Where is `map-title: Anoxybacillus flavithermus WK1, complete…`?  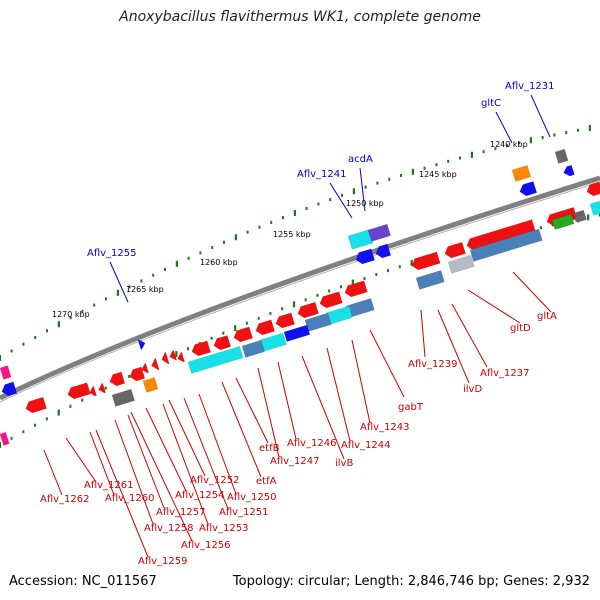
map-title: Anoxybacillus flavithermus WK1, complete… is located at coordinates (300, 17).